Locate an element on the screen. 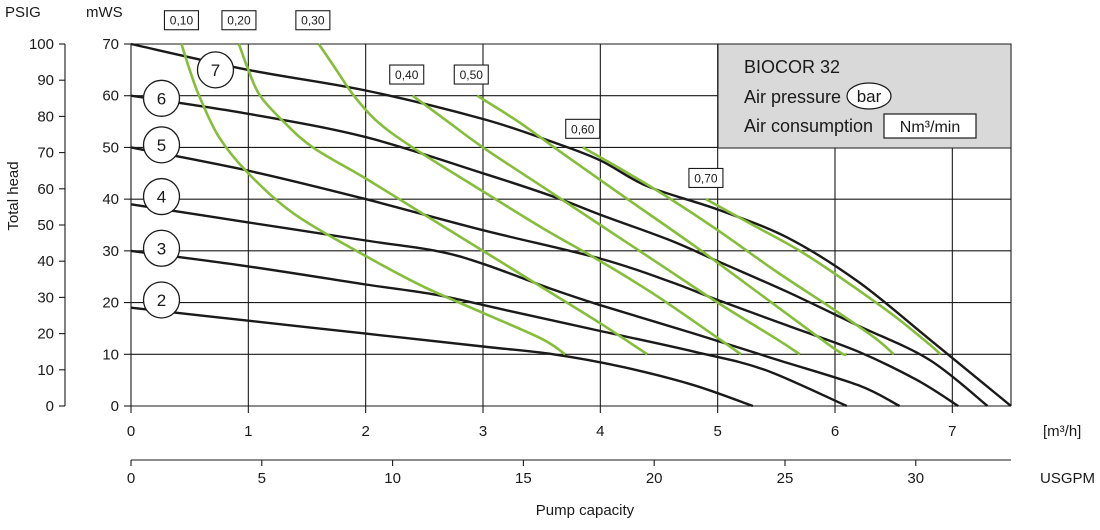  x-axis-label: Pump capacity is located at coordinates (585, 510).